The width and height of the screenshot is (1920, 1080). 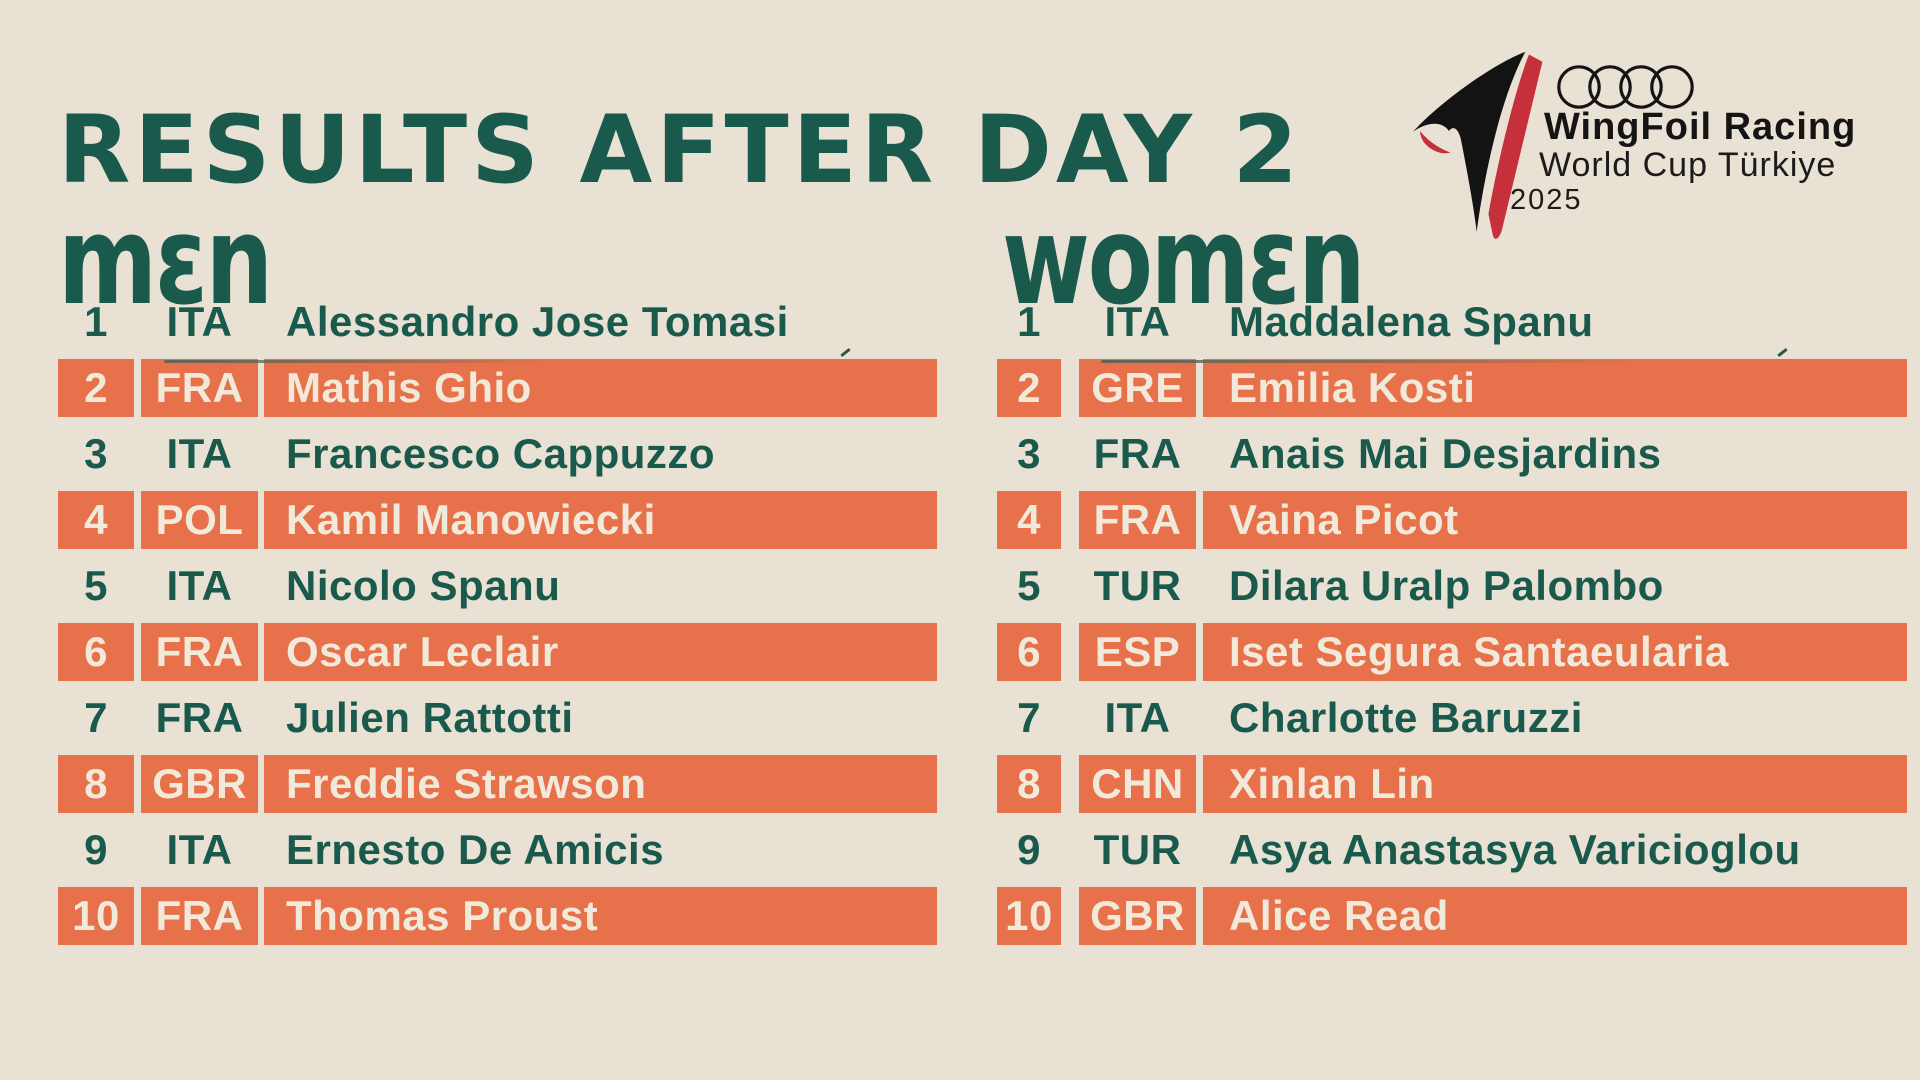 I want to click on result-row: 8 CHN Xinlan Lin, so click(x=1452, y=784).